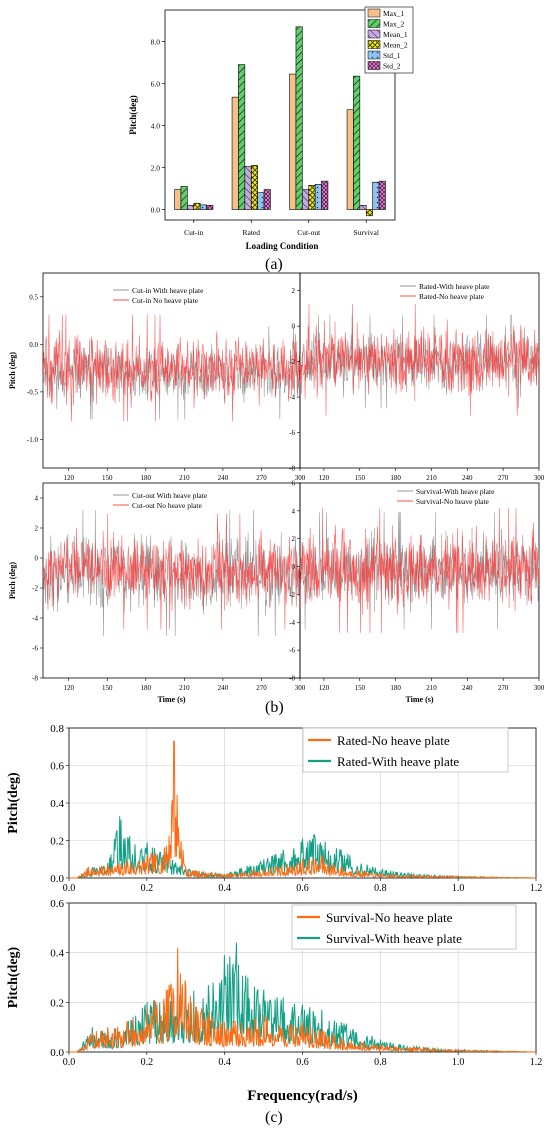  I want to click on legend-label-c2: Survival-With heave plate, so click(394, 938).